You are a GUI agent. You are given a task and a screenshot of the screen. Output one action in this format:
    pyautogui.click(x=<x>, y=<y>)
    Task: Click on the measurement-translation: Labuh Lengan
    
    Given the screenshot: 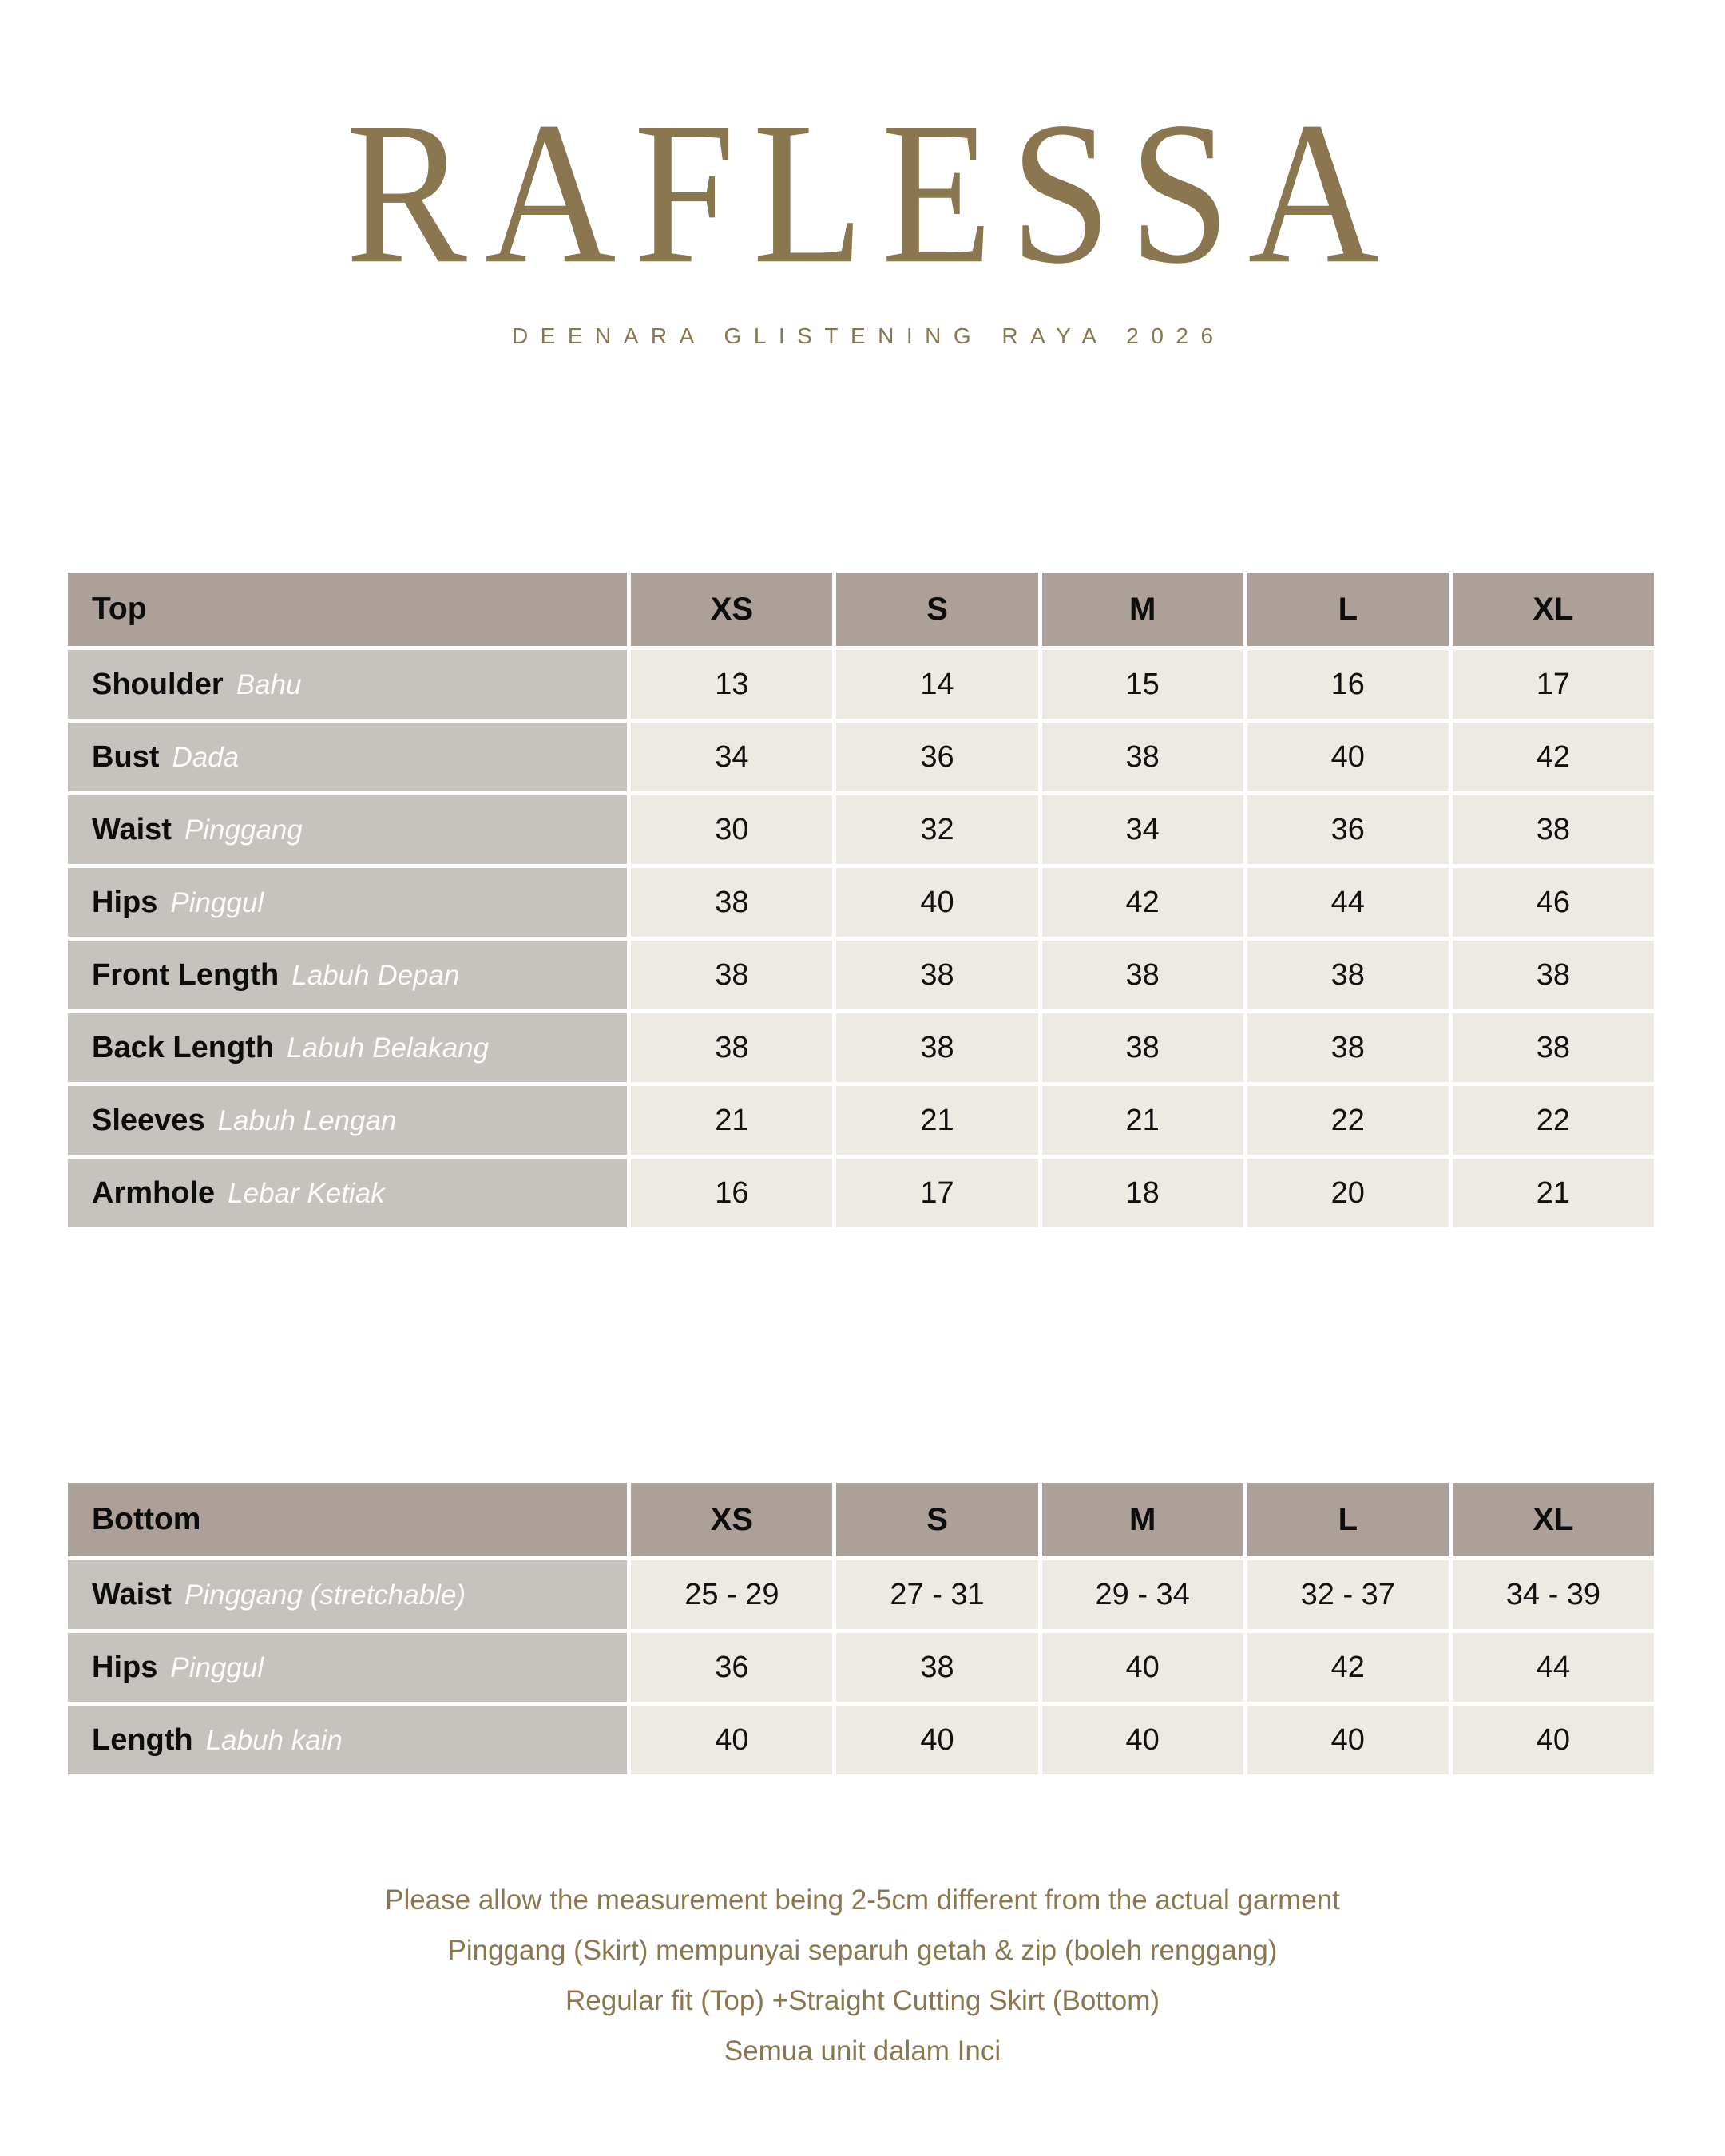 What is the action you would take?
    pyautogui.click(x=307, y=1120)
    